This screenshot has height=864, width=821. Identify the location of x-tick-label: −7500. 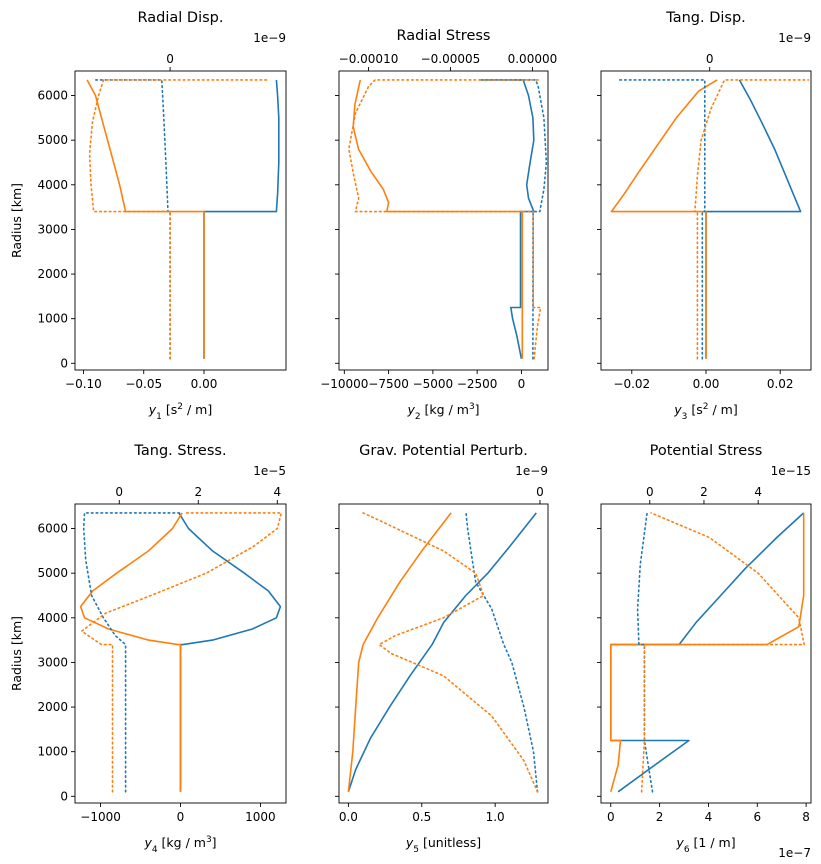
(388, 384).